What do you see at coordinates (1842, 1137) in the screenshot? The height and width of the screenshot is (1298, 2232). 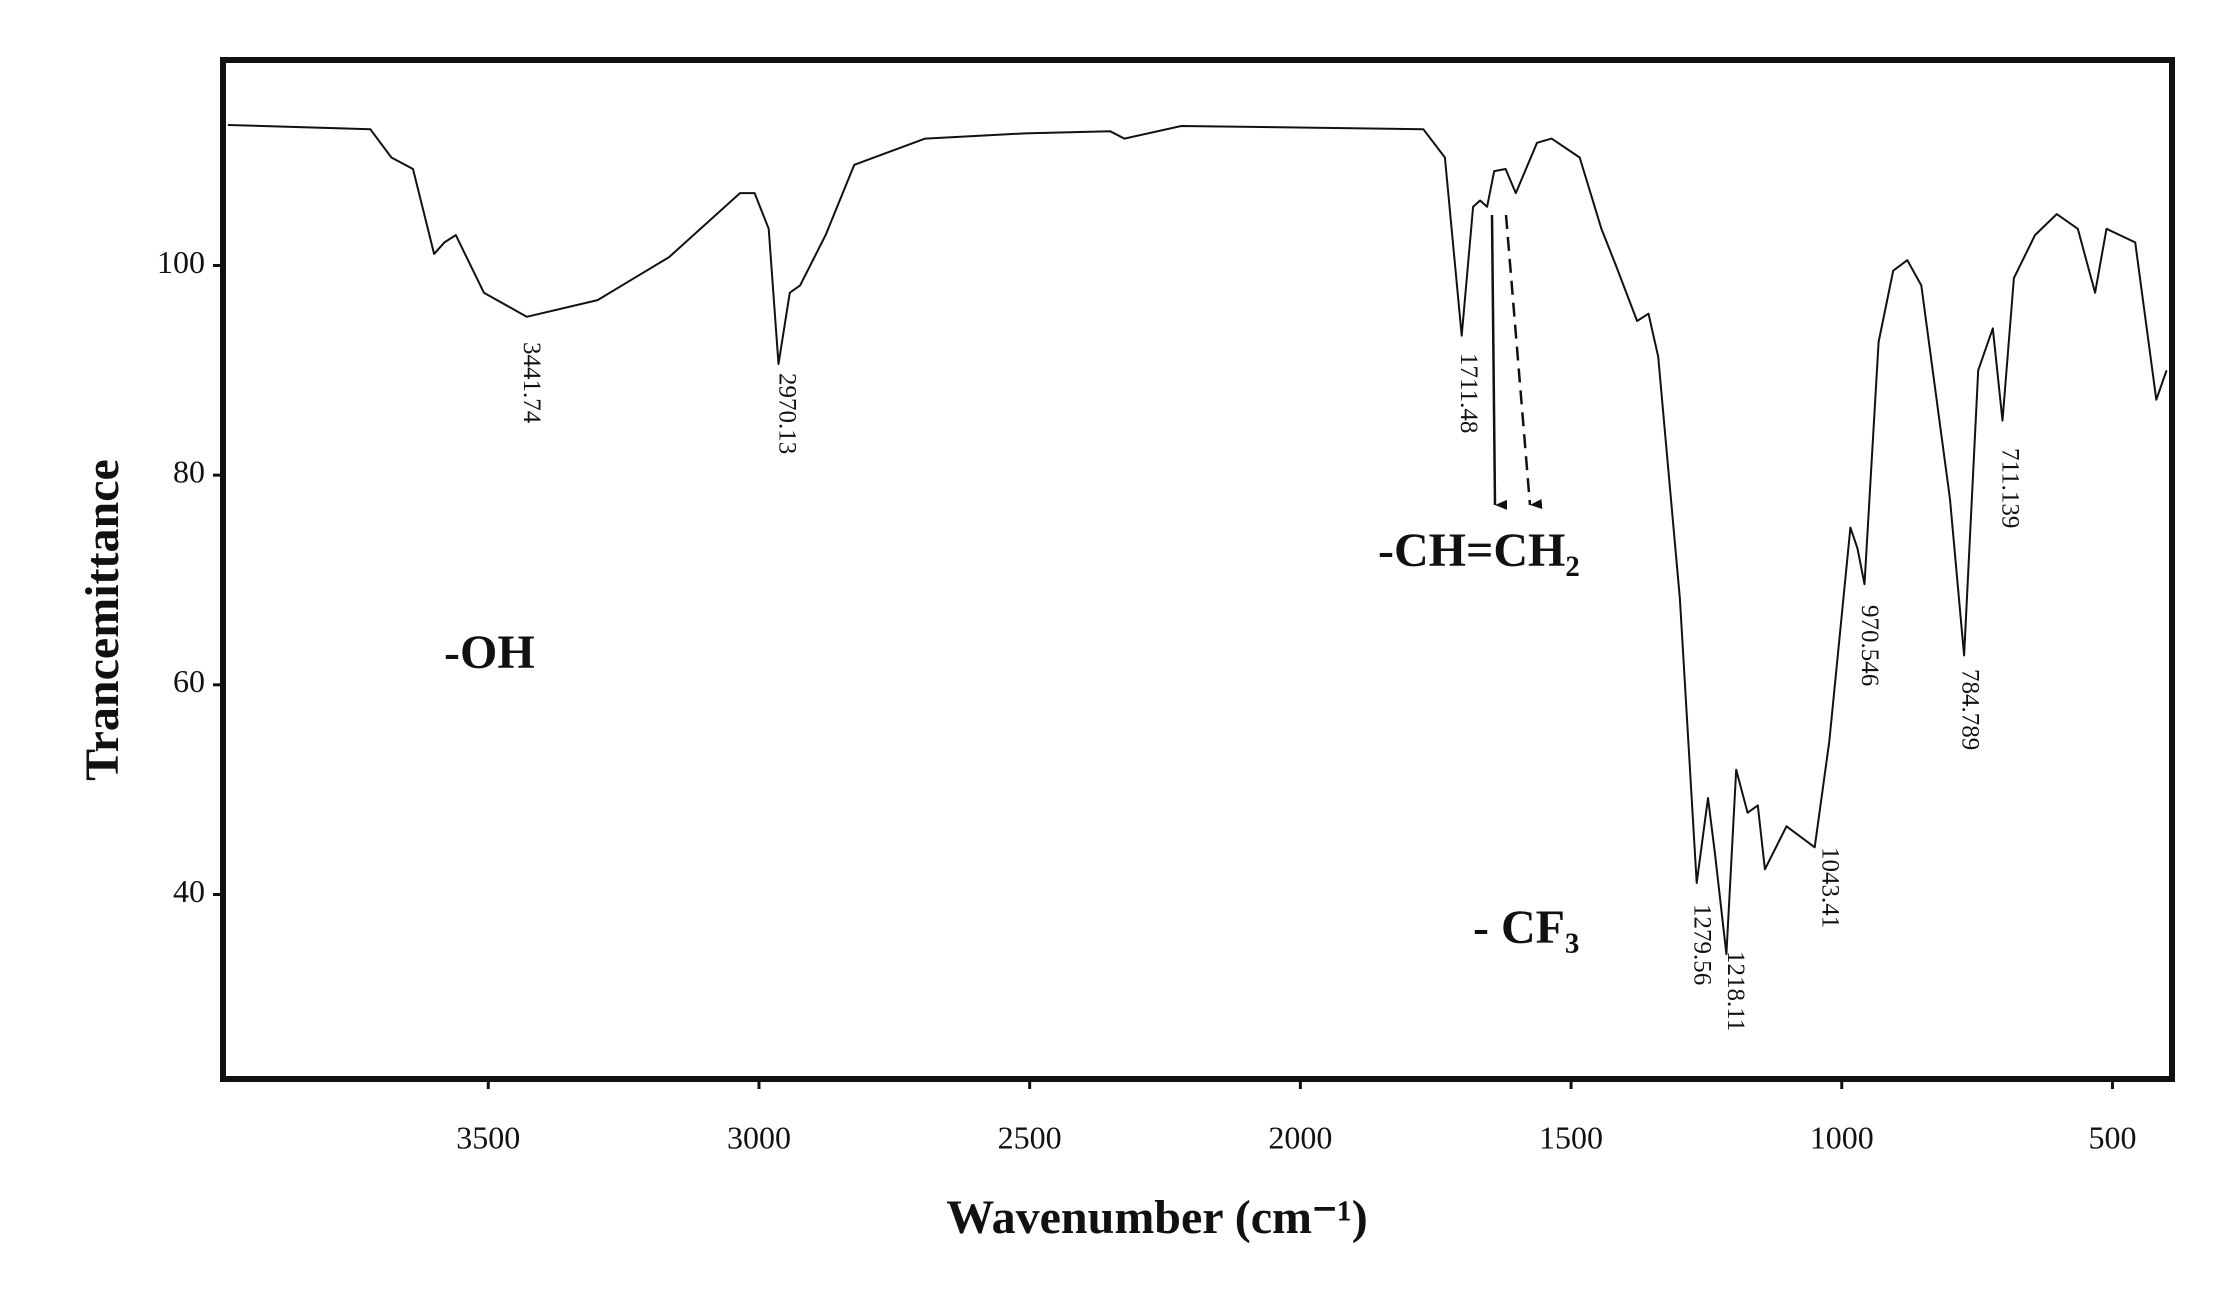 I see `x-tick-label: 1000` at bounding box center [1842, 1137].